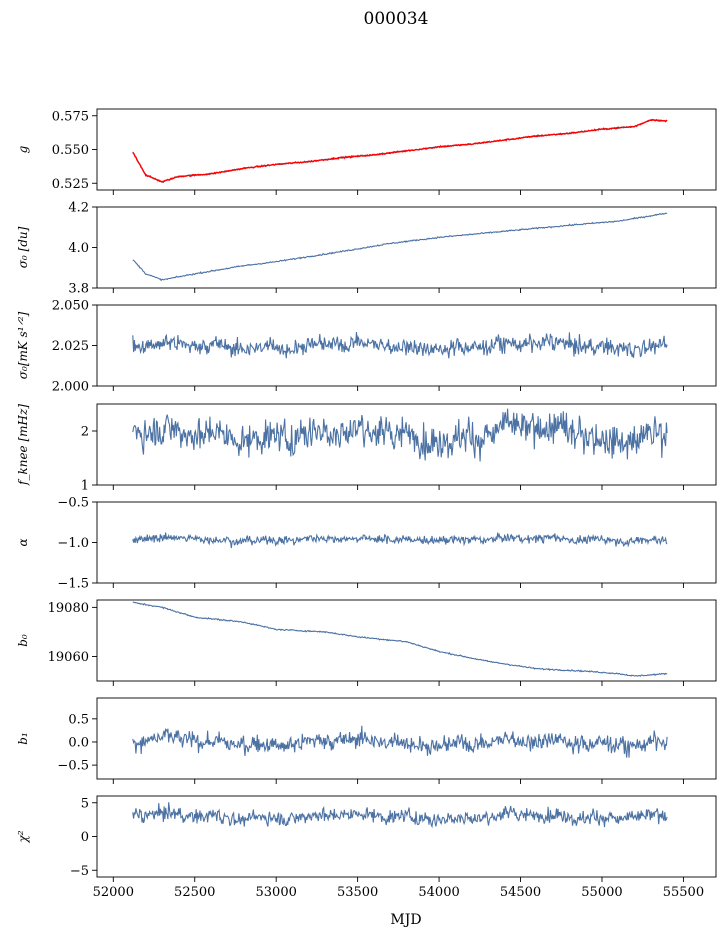 This screenshot has width=725, height=936. I want to click on panel-4: −1.5 −1.0 −0.5 α, so click(366, 544).